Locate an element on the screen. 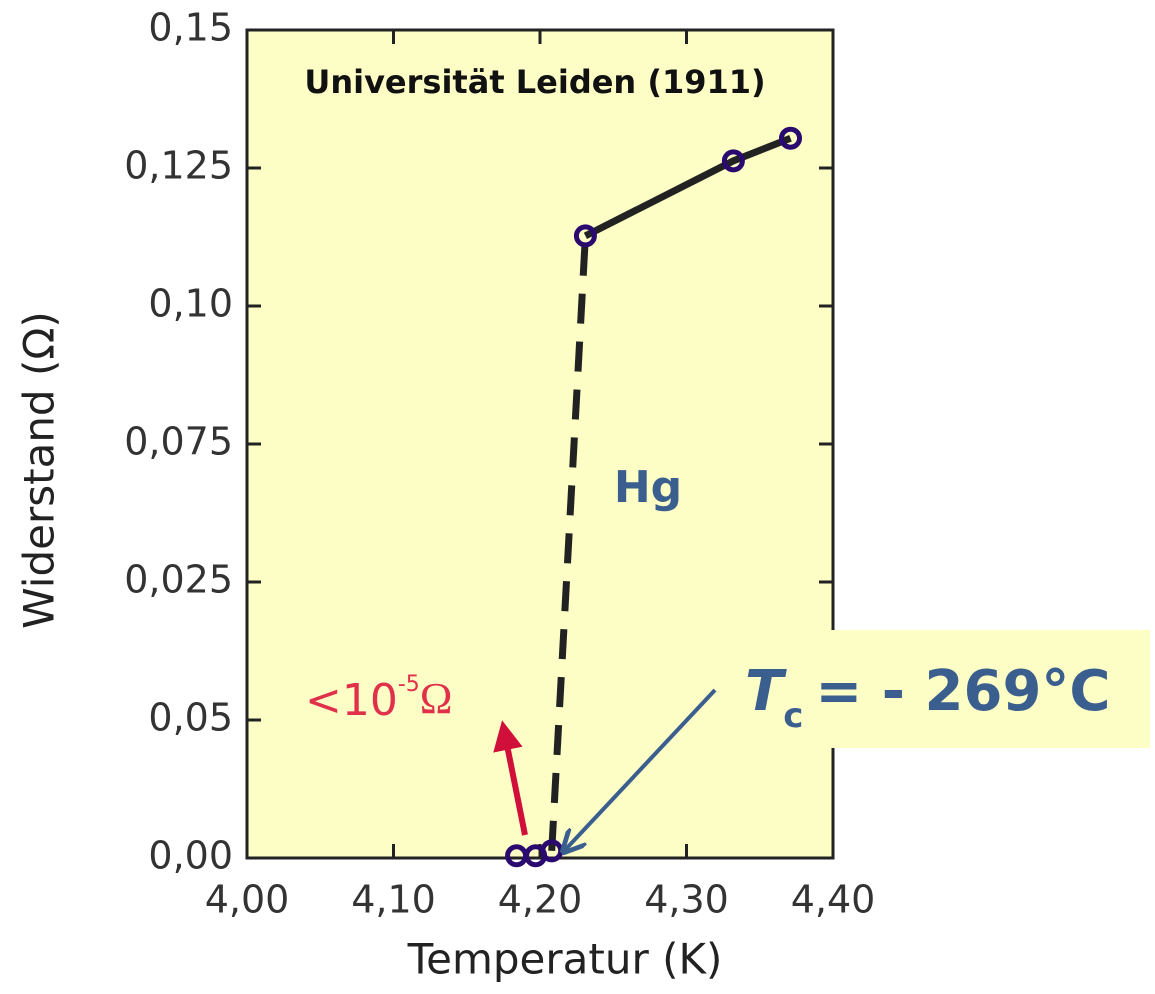 The width and height of the screenshot is (1155, 994). tc-value: = - 269°C is located at coordinates (962, 691).